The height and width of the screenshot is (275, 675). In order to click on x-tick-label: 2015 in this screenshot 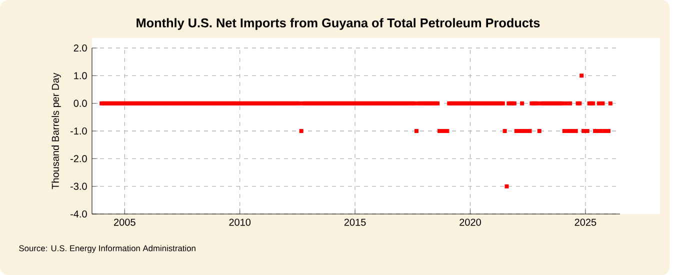, I will do `click(355, 222)`.